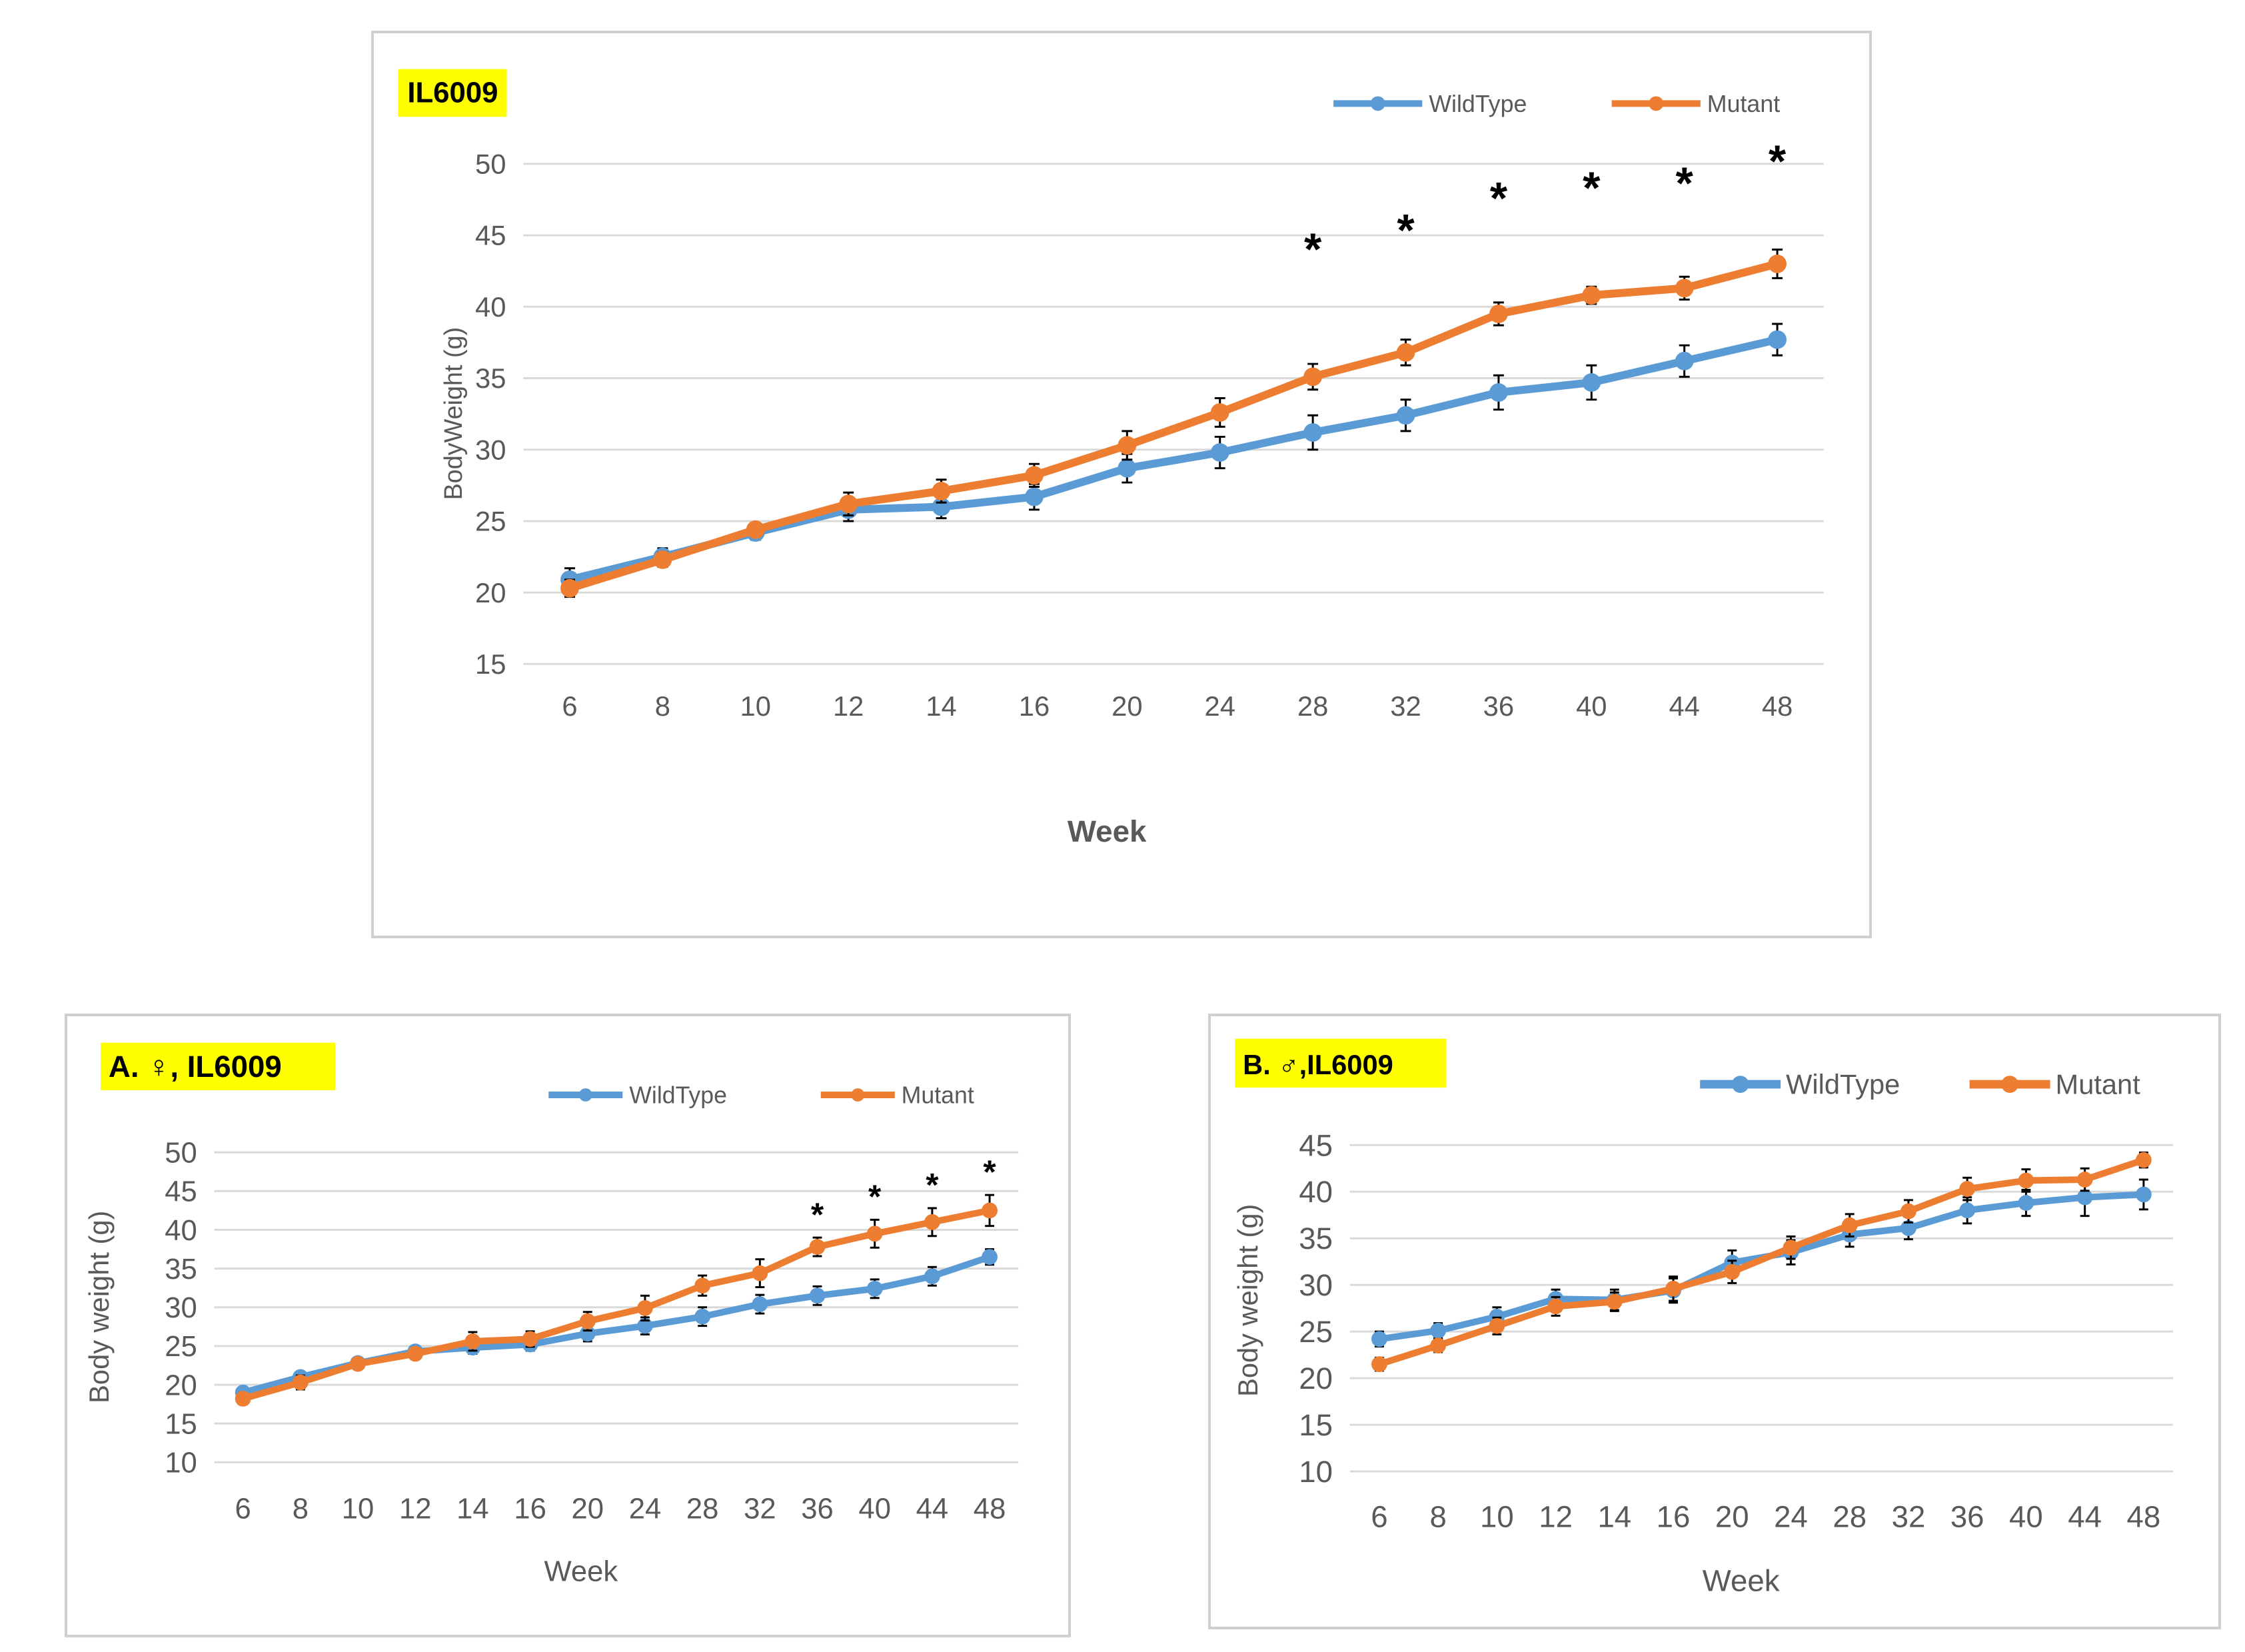 This screenshot has height=1652, width=2245. Describe the element at coordinates (1318, 1064) in the screenshot. I see `chart-title: B. ♂,IL6009` at that location.